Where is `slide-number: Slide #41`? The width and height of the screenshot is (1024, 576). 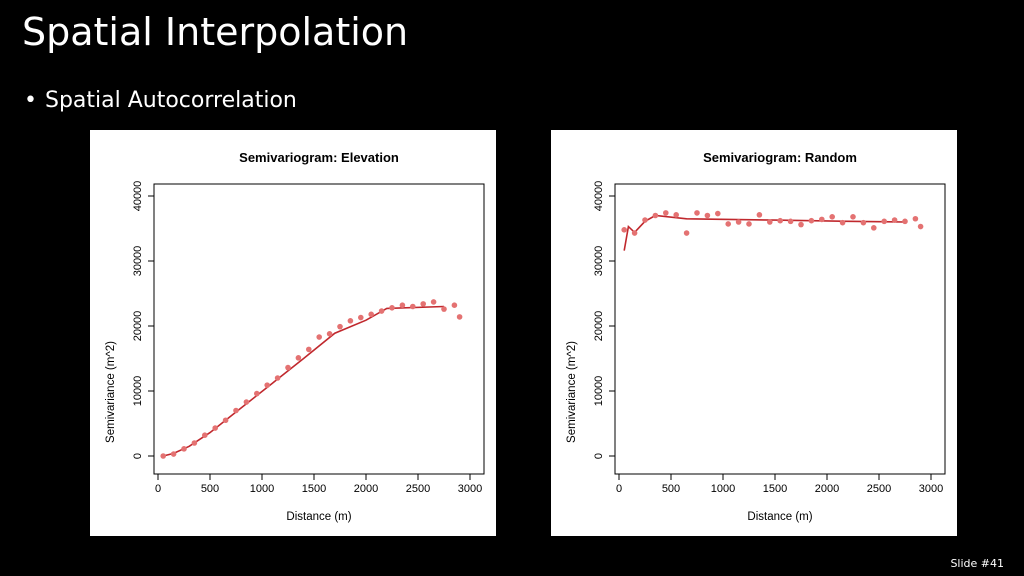
slide-number: Slide #41 is located at coordinates (977, 563).